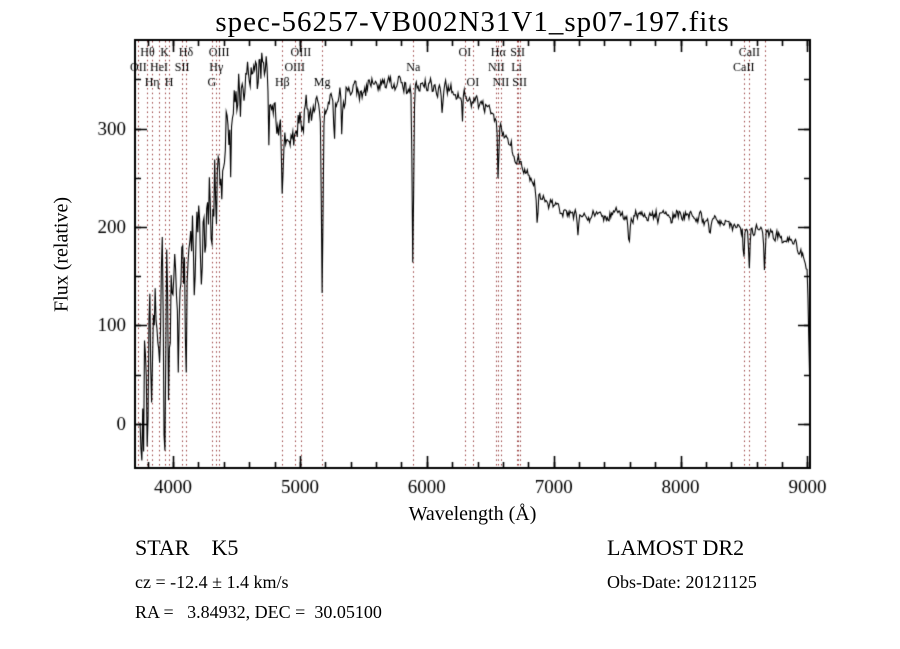 The height and width of the screenshot is (649, 900). What do you see at coordinates (676, 547) in the screenshot?
I see `survey-label: LAMOST DR2` at bounding box center [676, 547].